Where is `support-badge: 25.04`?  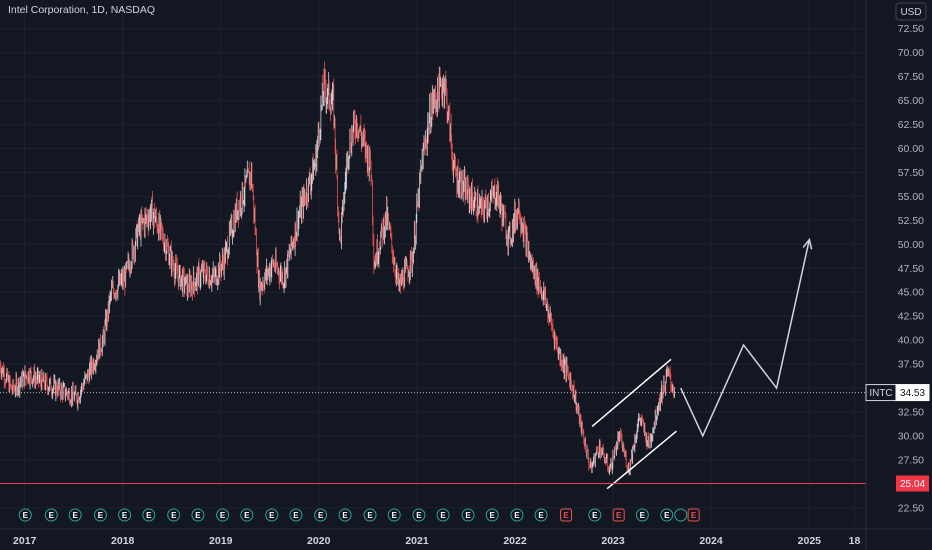 support-badge: 25.04 is located at coordinates (912, 483).